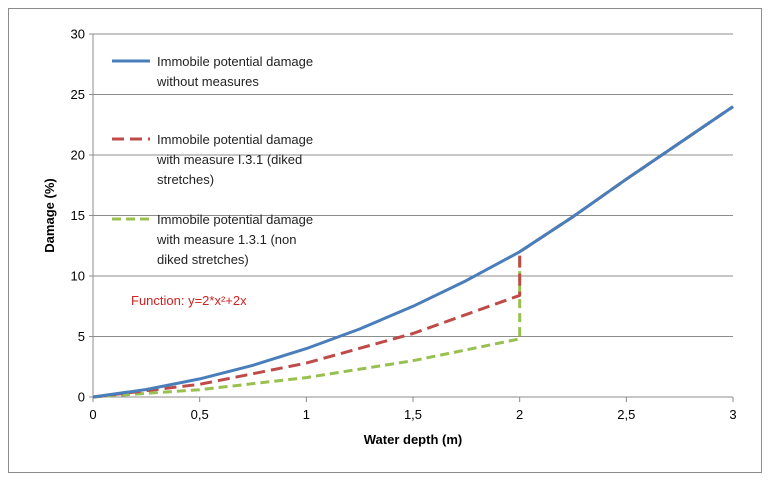 The image size is (777, 488). Describe the element at coordinates (235, 61) in the screenshot. I see `legend-label-1: Immobile potential damage` at that location.